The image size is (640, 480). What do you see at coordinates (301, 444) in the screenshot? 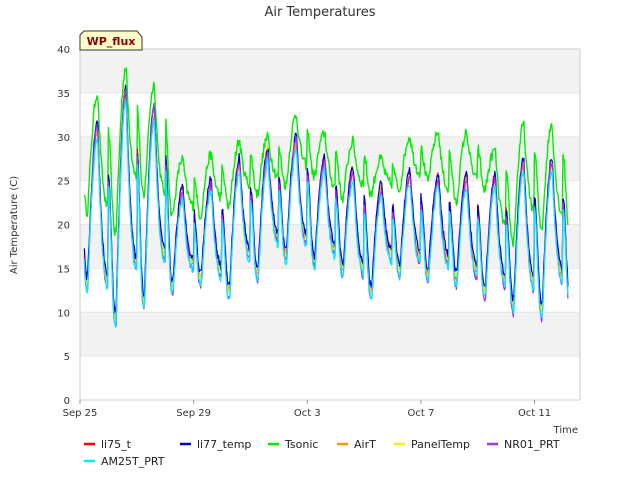
I see `legend-label: Tsonic` at bounding box center [301, 444].